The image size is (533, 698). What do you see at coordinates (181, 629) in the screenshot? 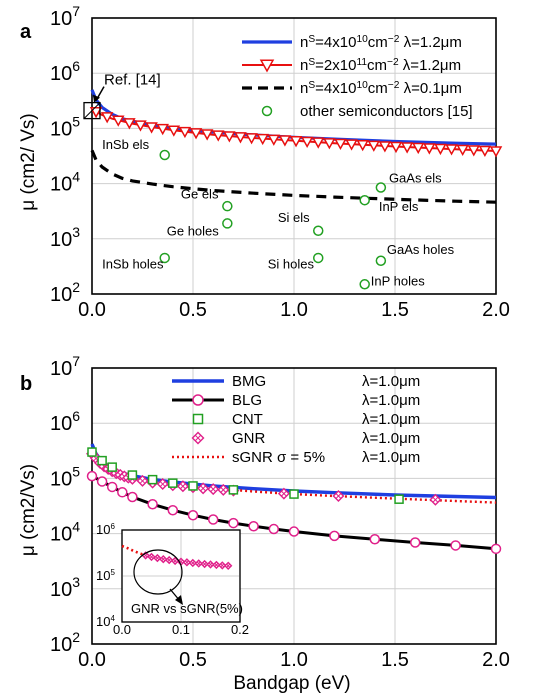
I see `inset-x-tick-label: 0.1` at bounding box center [181, 629].